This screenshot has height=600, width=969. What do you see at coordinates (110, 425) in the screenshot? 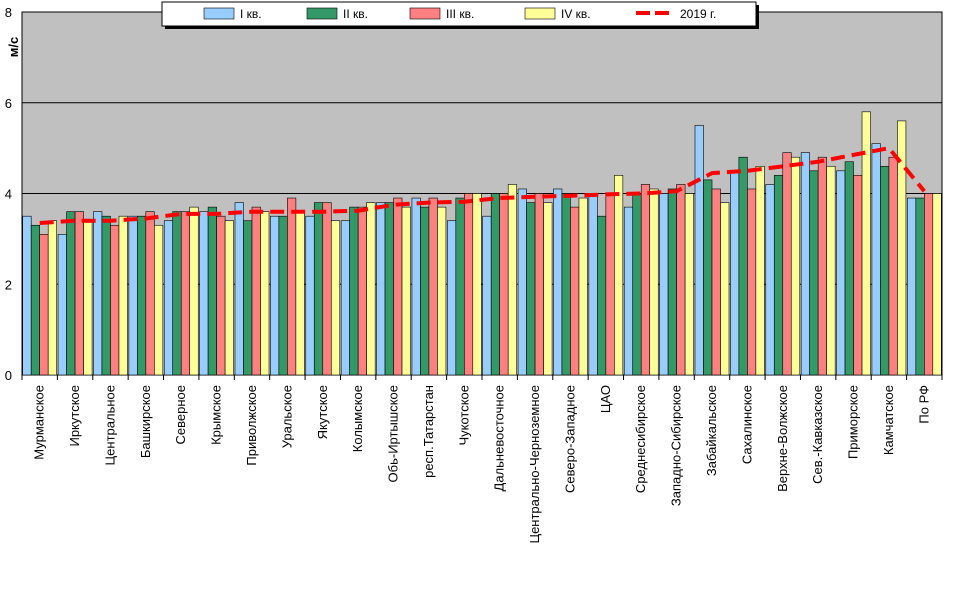
I see `x-tick-label: Центральное` at bounding box center [110, 425].